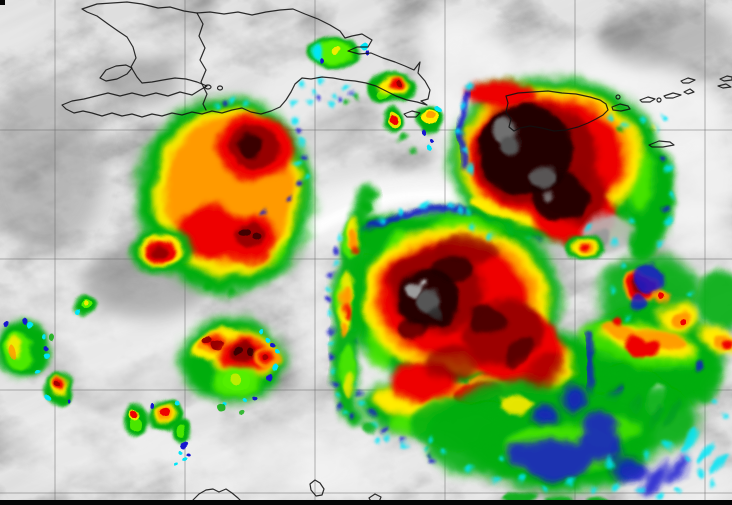  I want to click on cell-b-left-edge, so click(27, 349).